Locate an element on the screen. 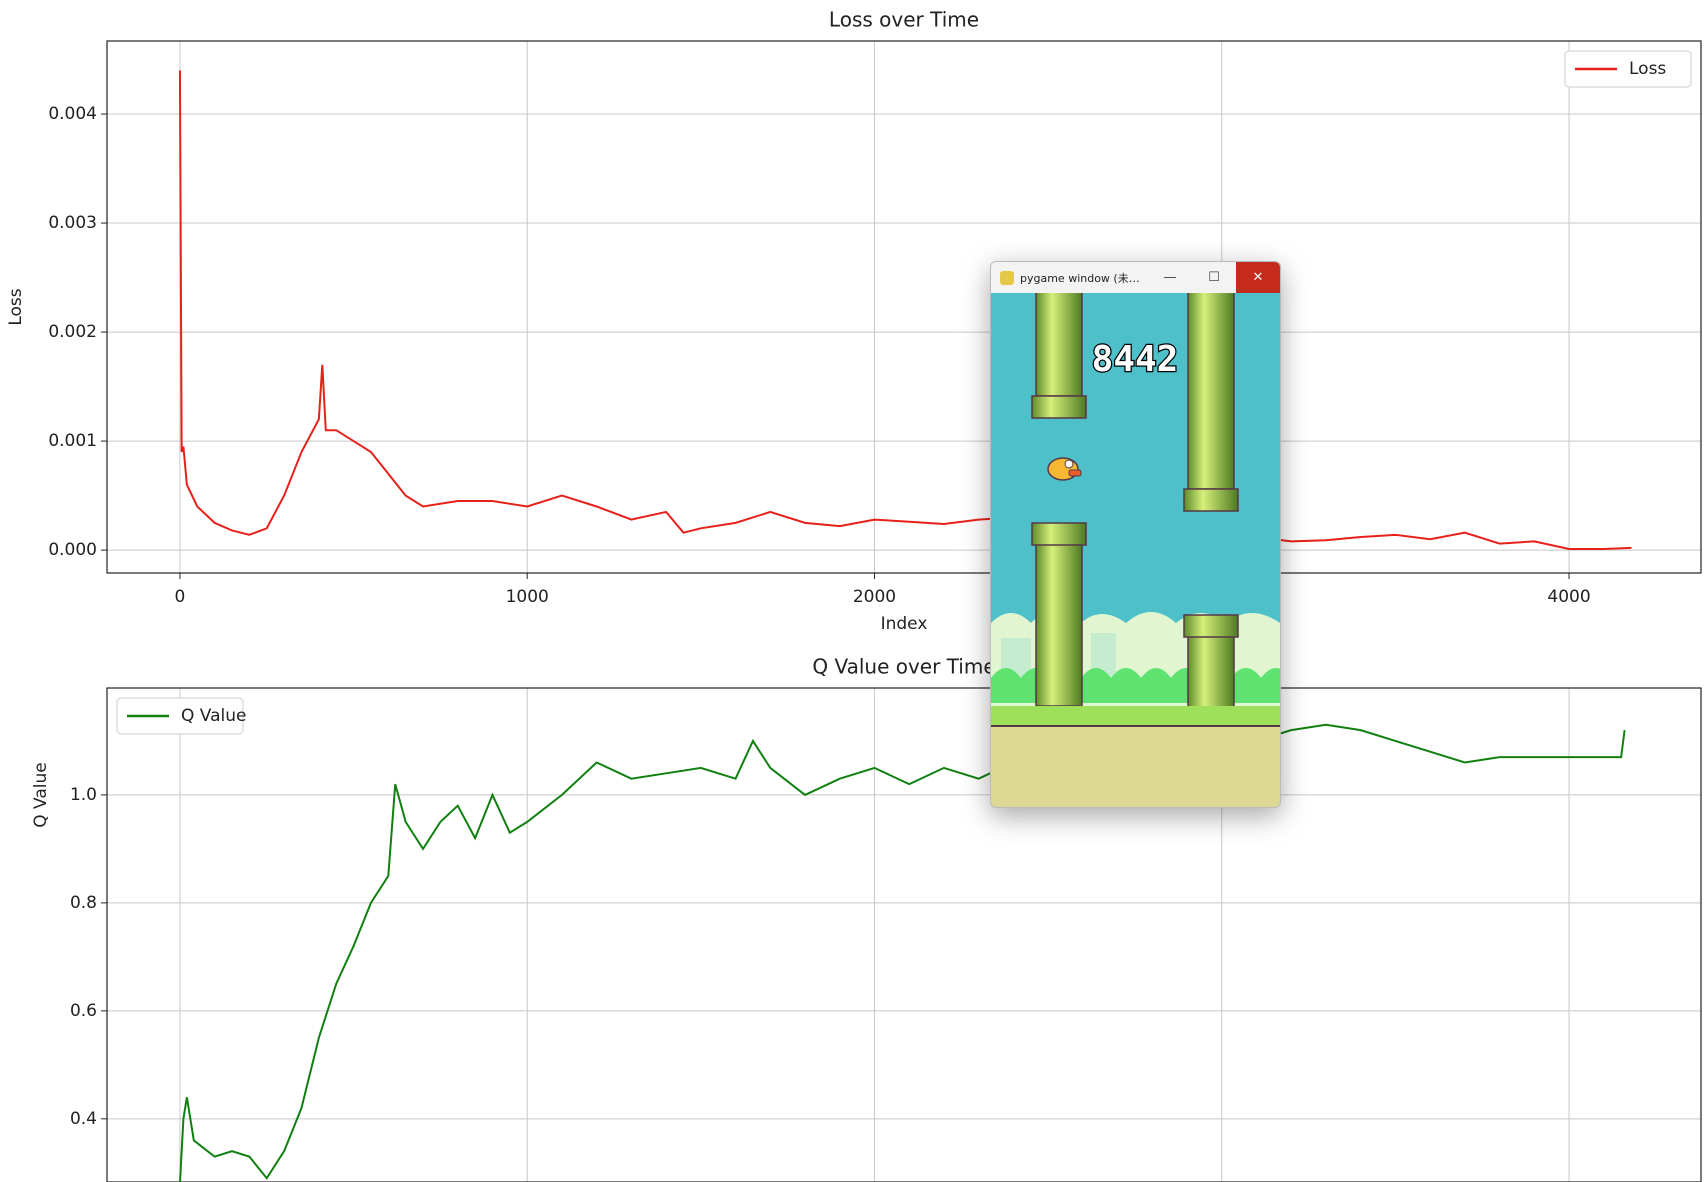 Image resolution: width=1708 pixels, height=1182 pixels. legend-label: Loss is located at coordinates (1647, 69).